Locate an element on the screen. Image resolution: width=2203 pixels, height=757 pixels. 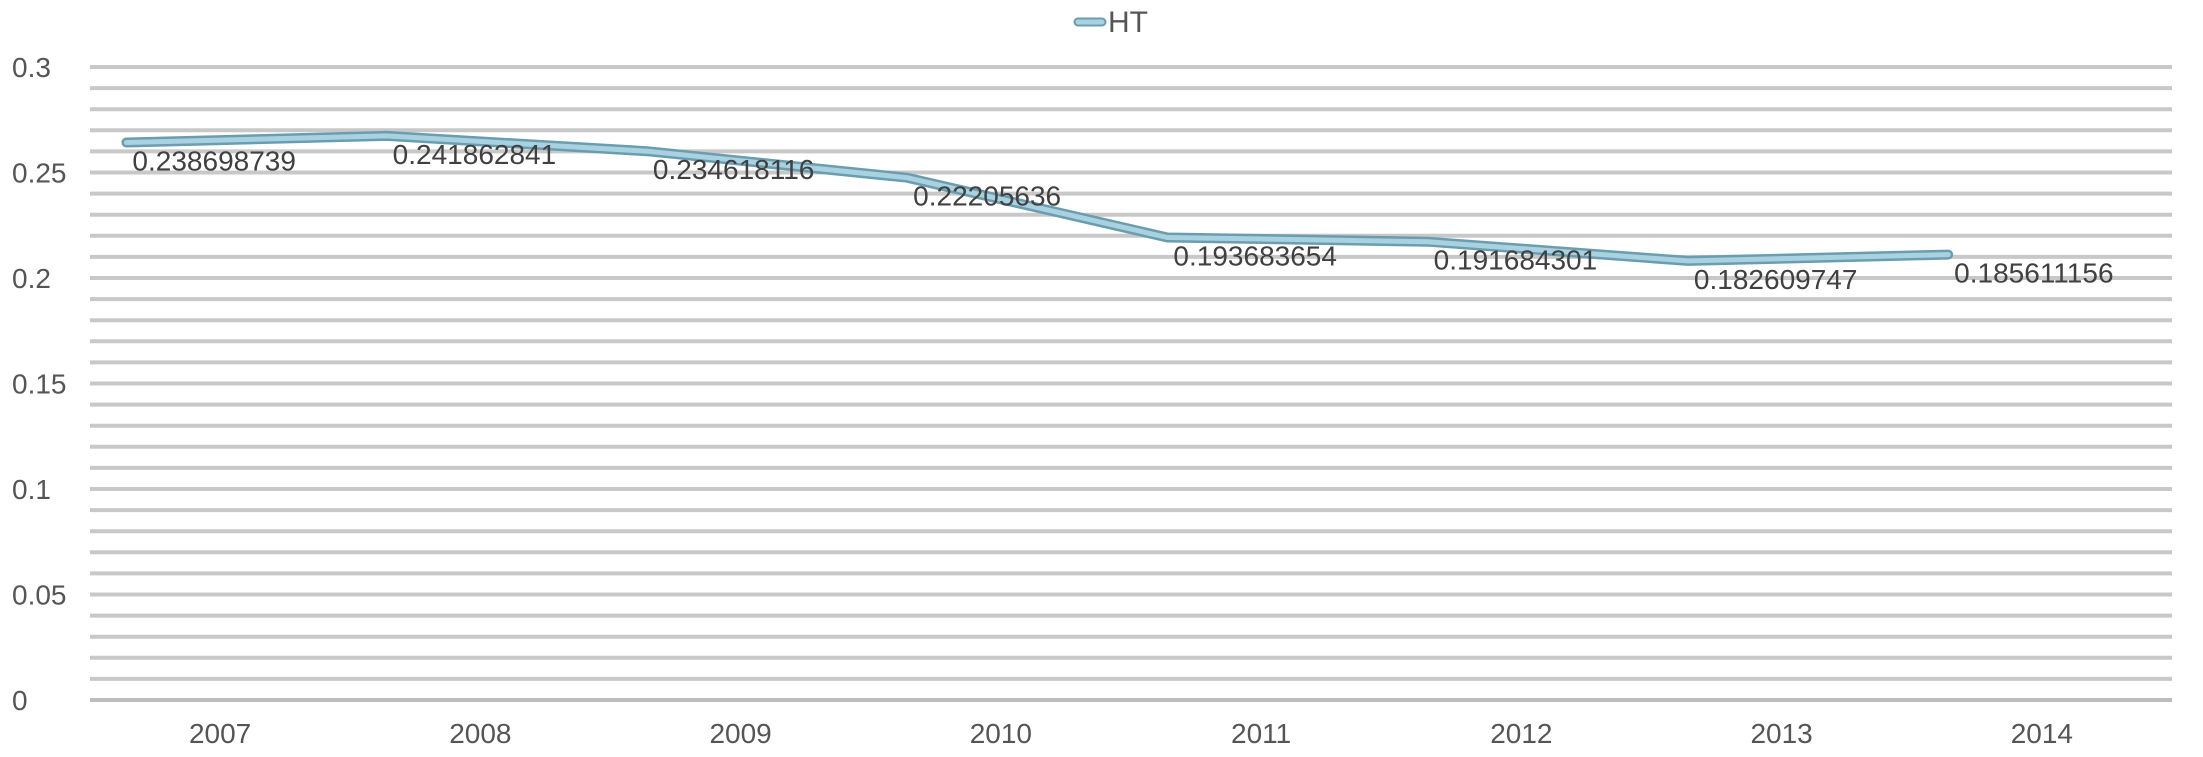
series-line-ht is located at coordinates (1037, 198).